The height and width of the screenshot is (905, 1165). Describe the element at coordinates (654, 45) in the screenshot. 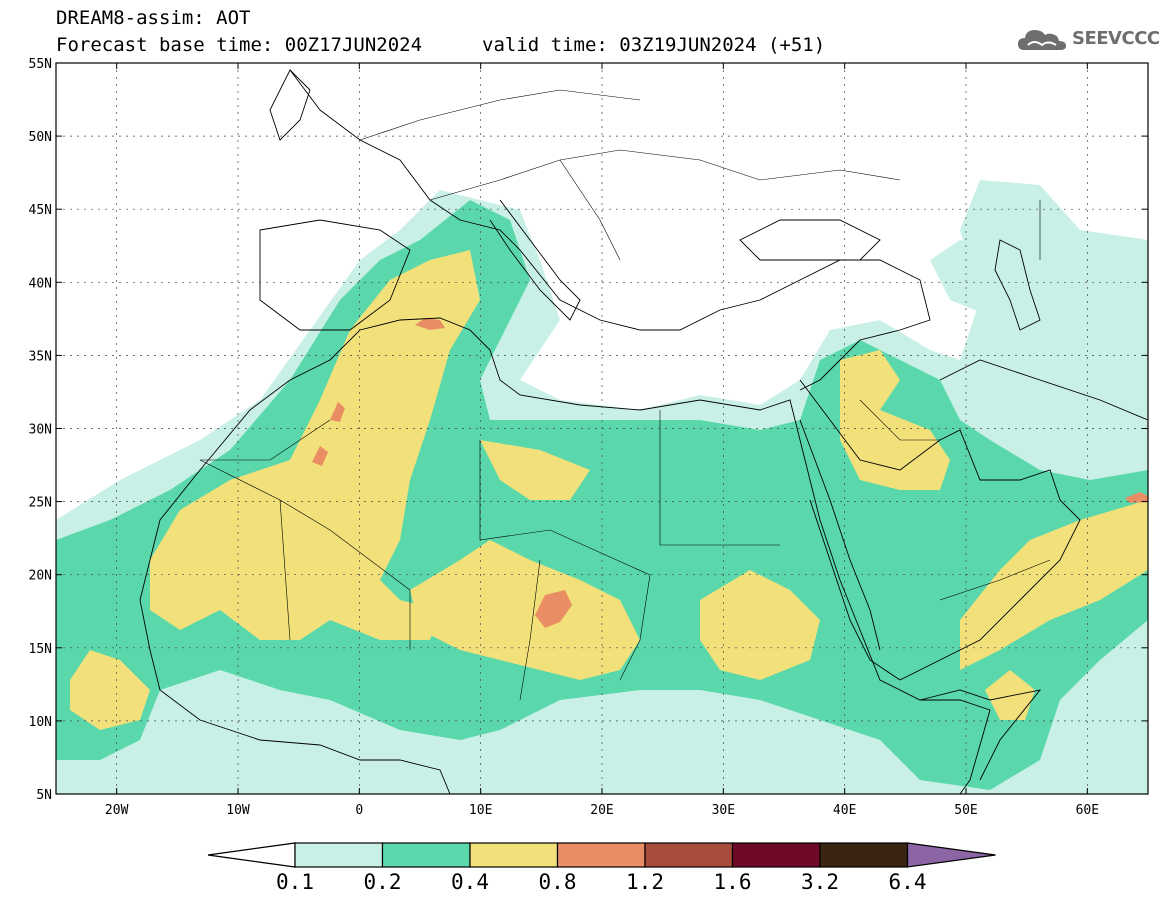

I see `valid-time: valid time: 03Z19JUN2024 (+51)` at that location.